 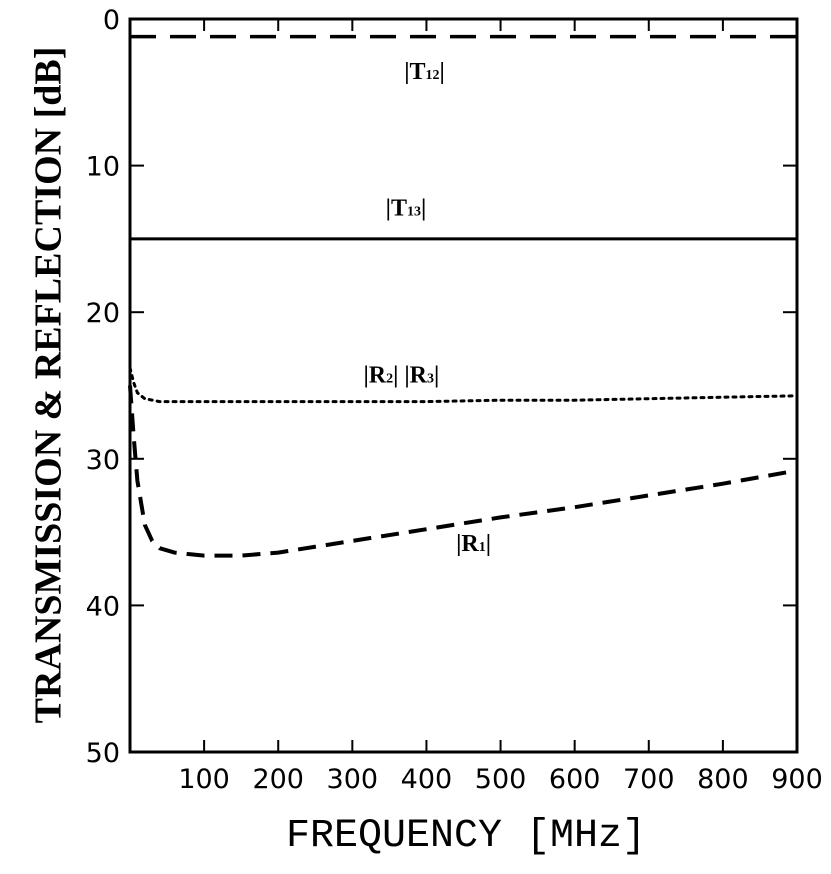 I want to click on y-tick-label: 10, so click(x=103, y=167).